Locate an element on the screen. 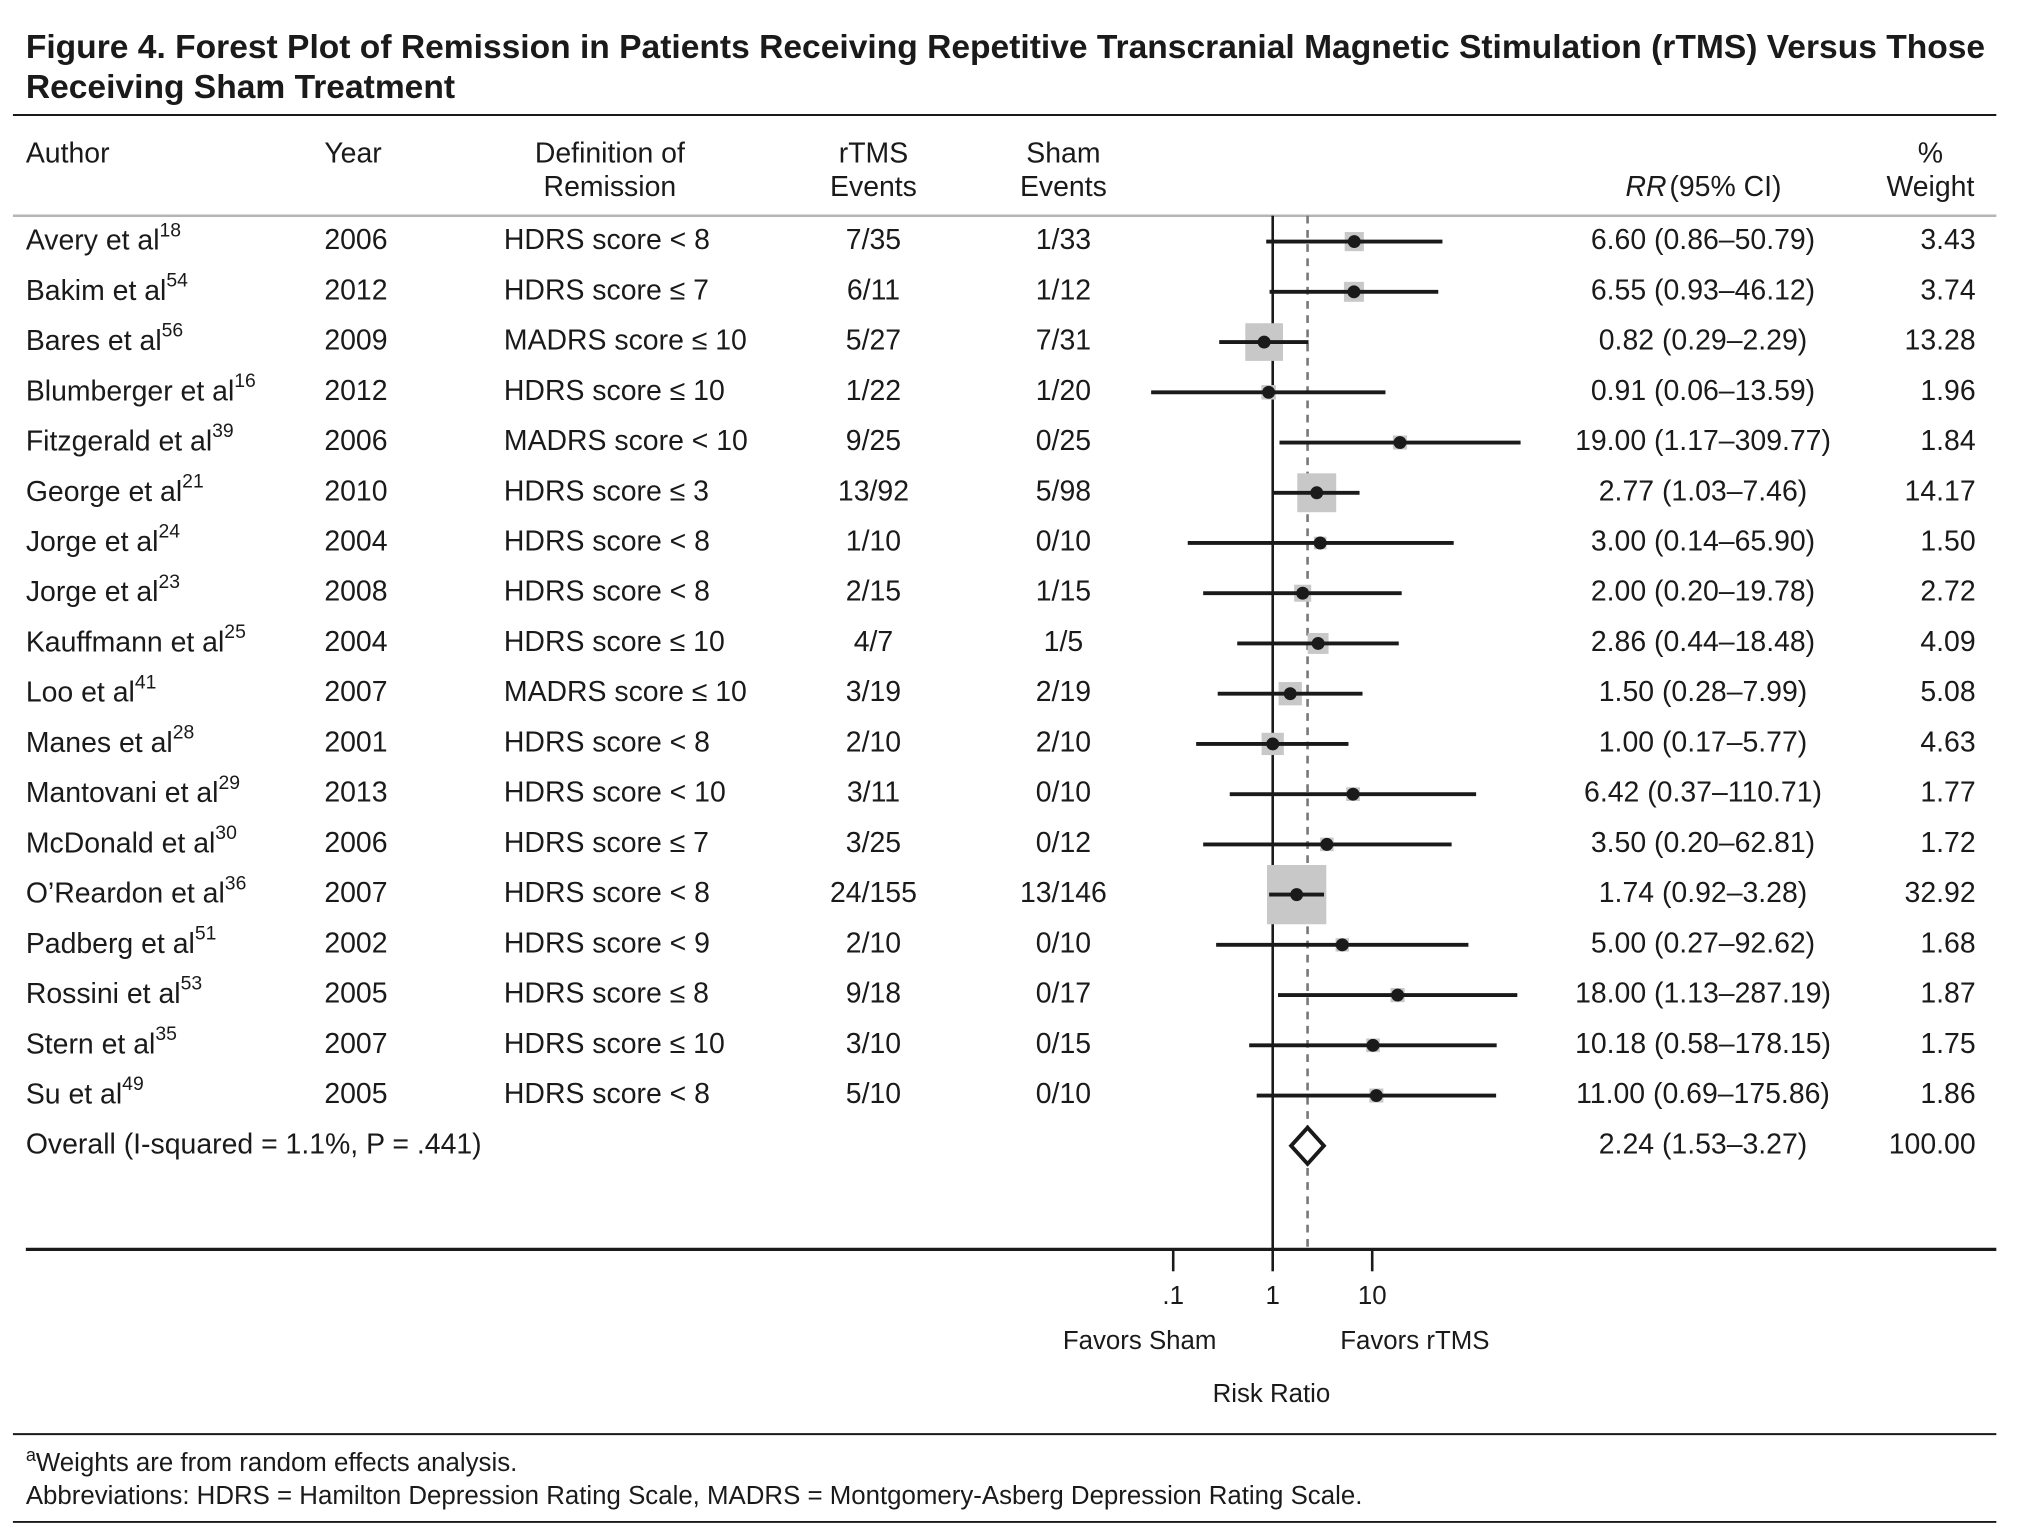 This screenshot has width=2017, height=1531. author-name: Manes et al is located at coordinates (99, 742).